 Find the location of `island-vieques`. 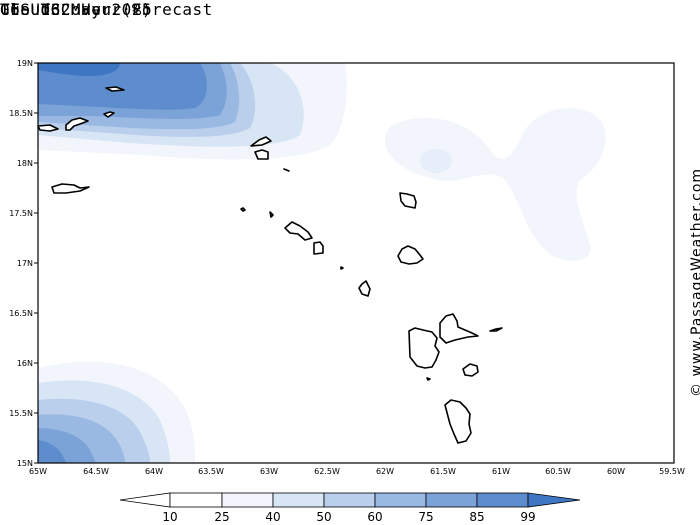

island-vieques is located at coordinates (77, 124).